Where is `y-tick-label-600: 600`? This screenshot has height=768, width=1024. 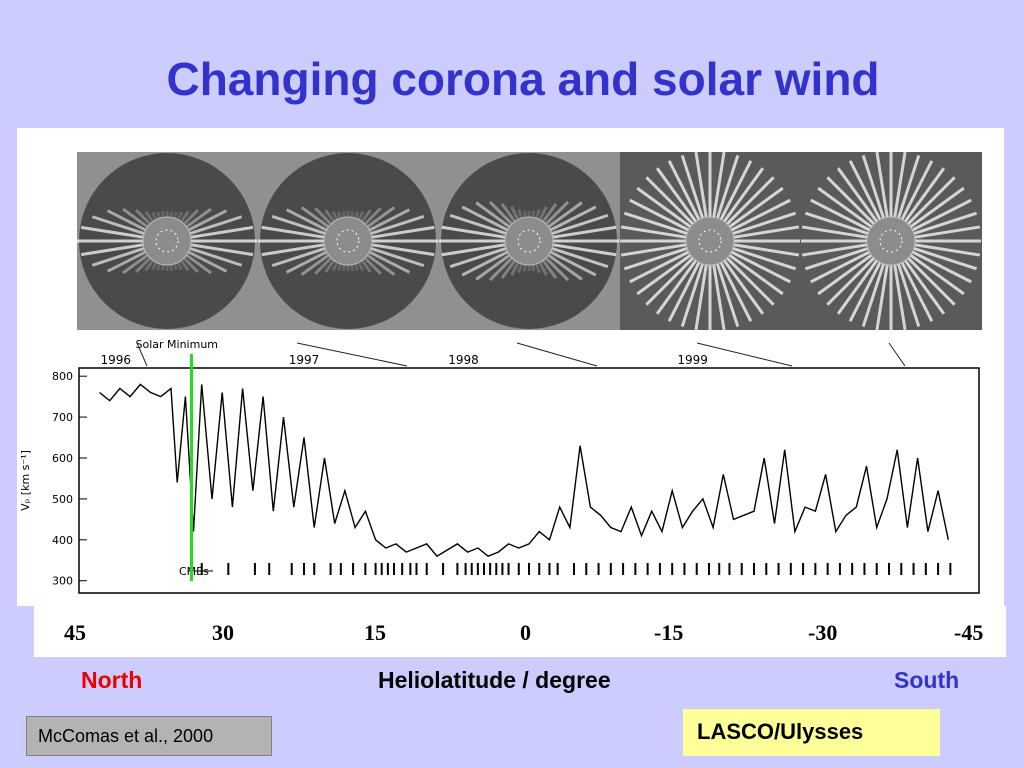
y-tick-label-600: 600 is located at coordinates (62, 458).